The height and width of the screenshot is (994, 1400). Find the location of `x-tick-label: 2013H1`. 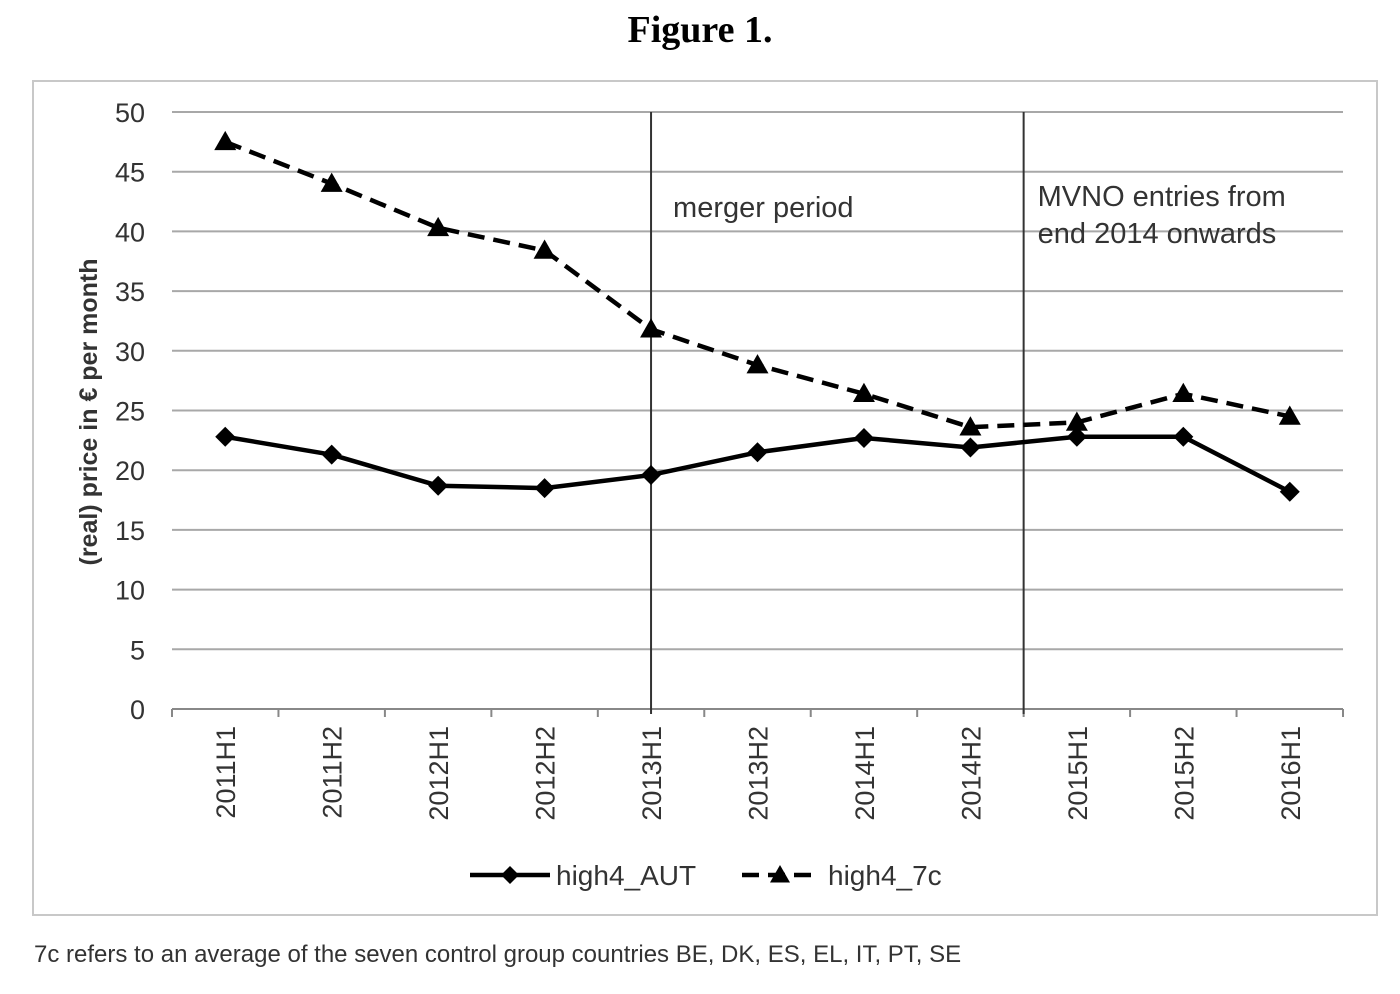

x-tick-label: 2013H1 is located at coordinates (652, 773).